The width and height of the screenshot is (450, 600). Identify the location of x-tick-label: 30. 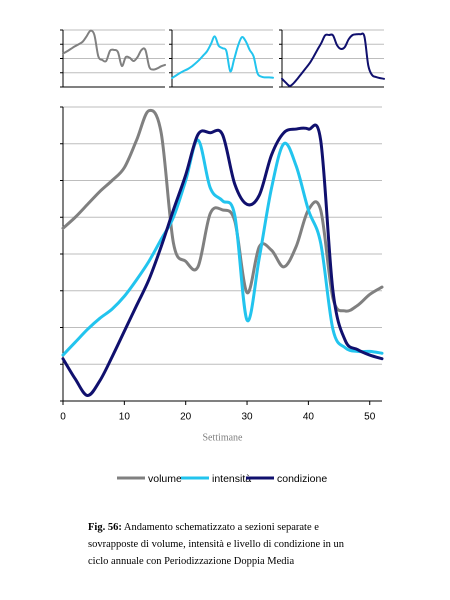
(247, 417).